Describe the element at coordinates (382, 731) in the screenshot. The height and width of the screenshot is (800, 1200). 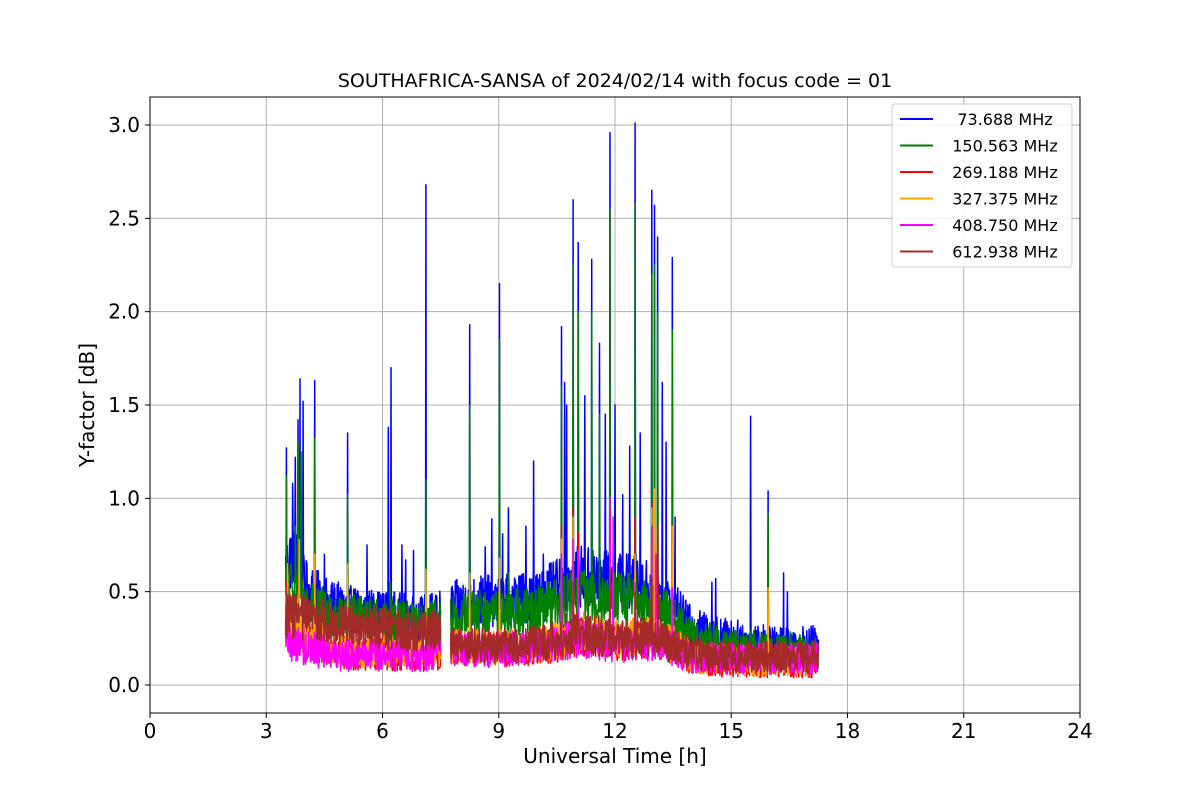
I see `x-tick-label: 6` at that location.